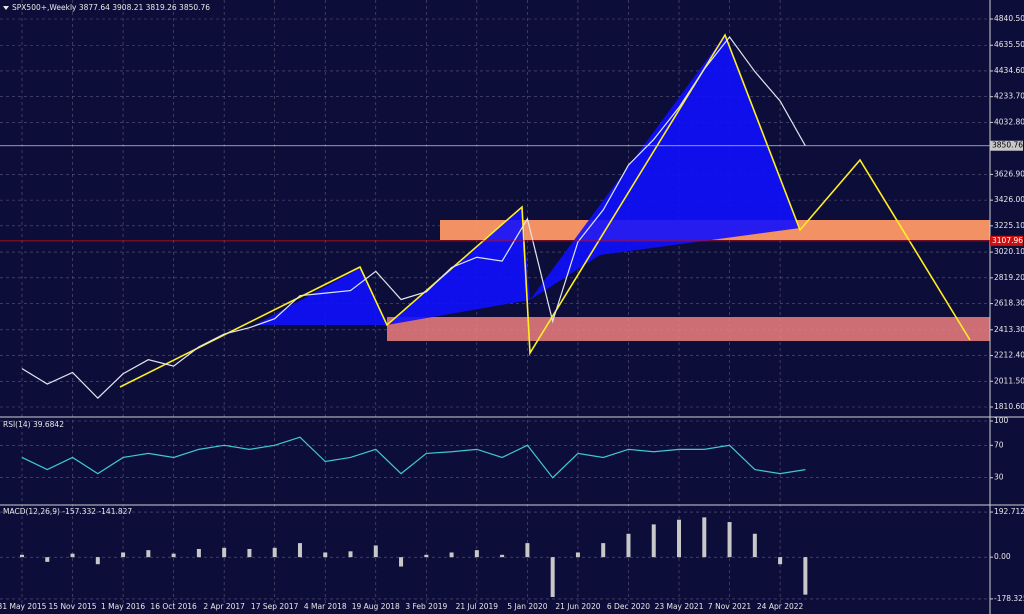 This screenshot has width=1024, height=614. What do you see at coordinates (1001, 420) in the screenshot?
I see `y-tick-label: 100` at bounding box center [1001, 420].